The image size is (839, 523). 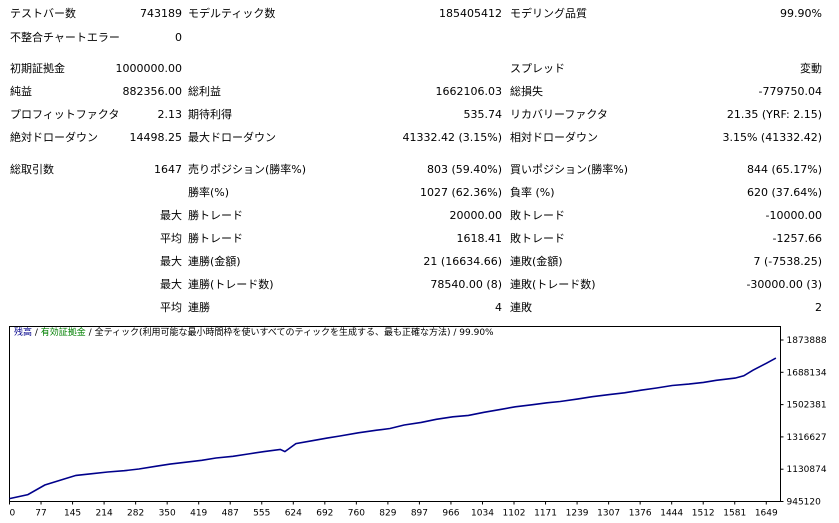 What do you see at coordinates (232, 137) in the screenshot?
I see `maximal-drawdown-label: 最大ドローダウン` at bounding box center [232, 137].